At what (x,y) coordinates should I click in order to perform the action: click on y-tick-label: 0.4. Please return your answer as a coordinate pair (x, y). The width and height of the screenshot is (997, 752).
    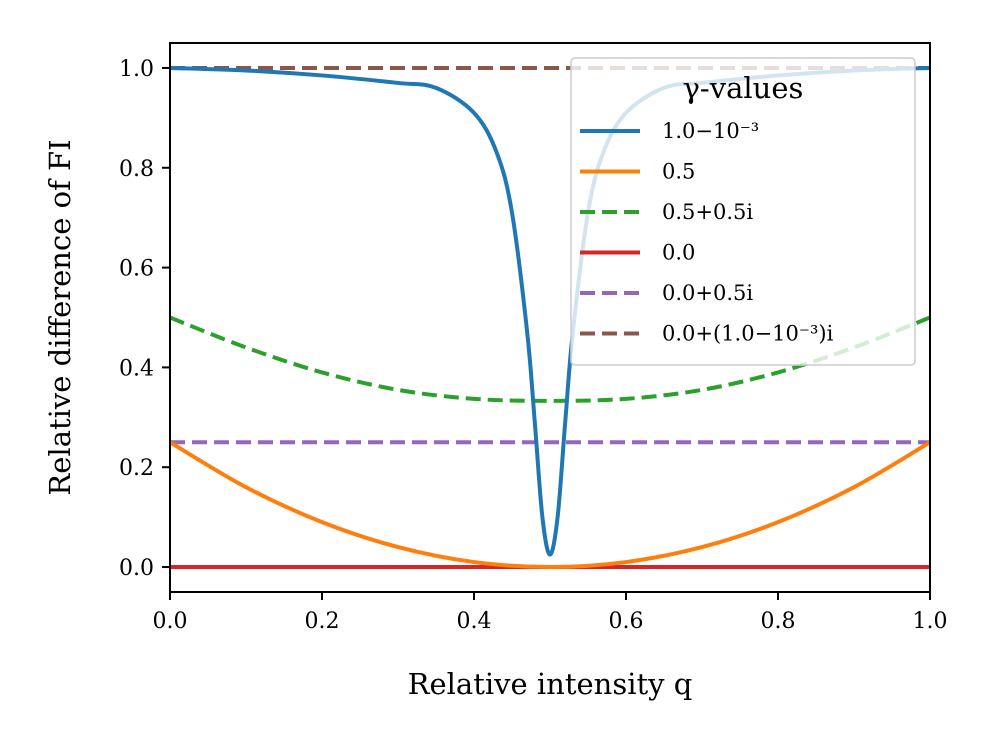
    Looking at the image, I should click on (136, 368).